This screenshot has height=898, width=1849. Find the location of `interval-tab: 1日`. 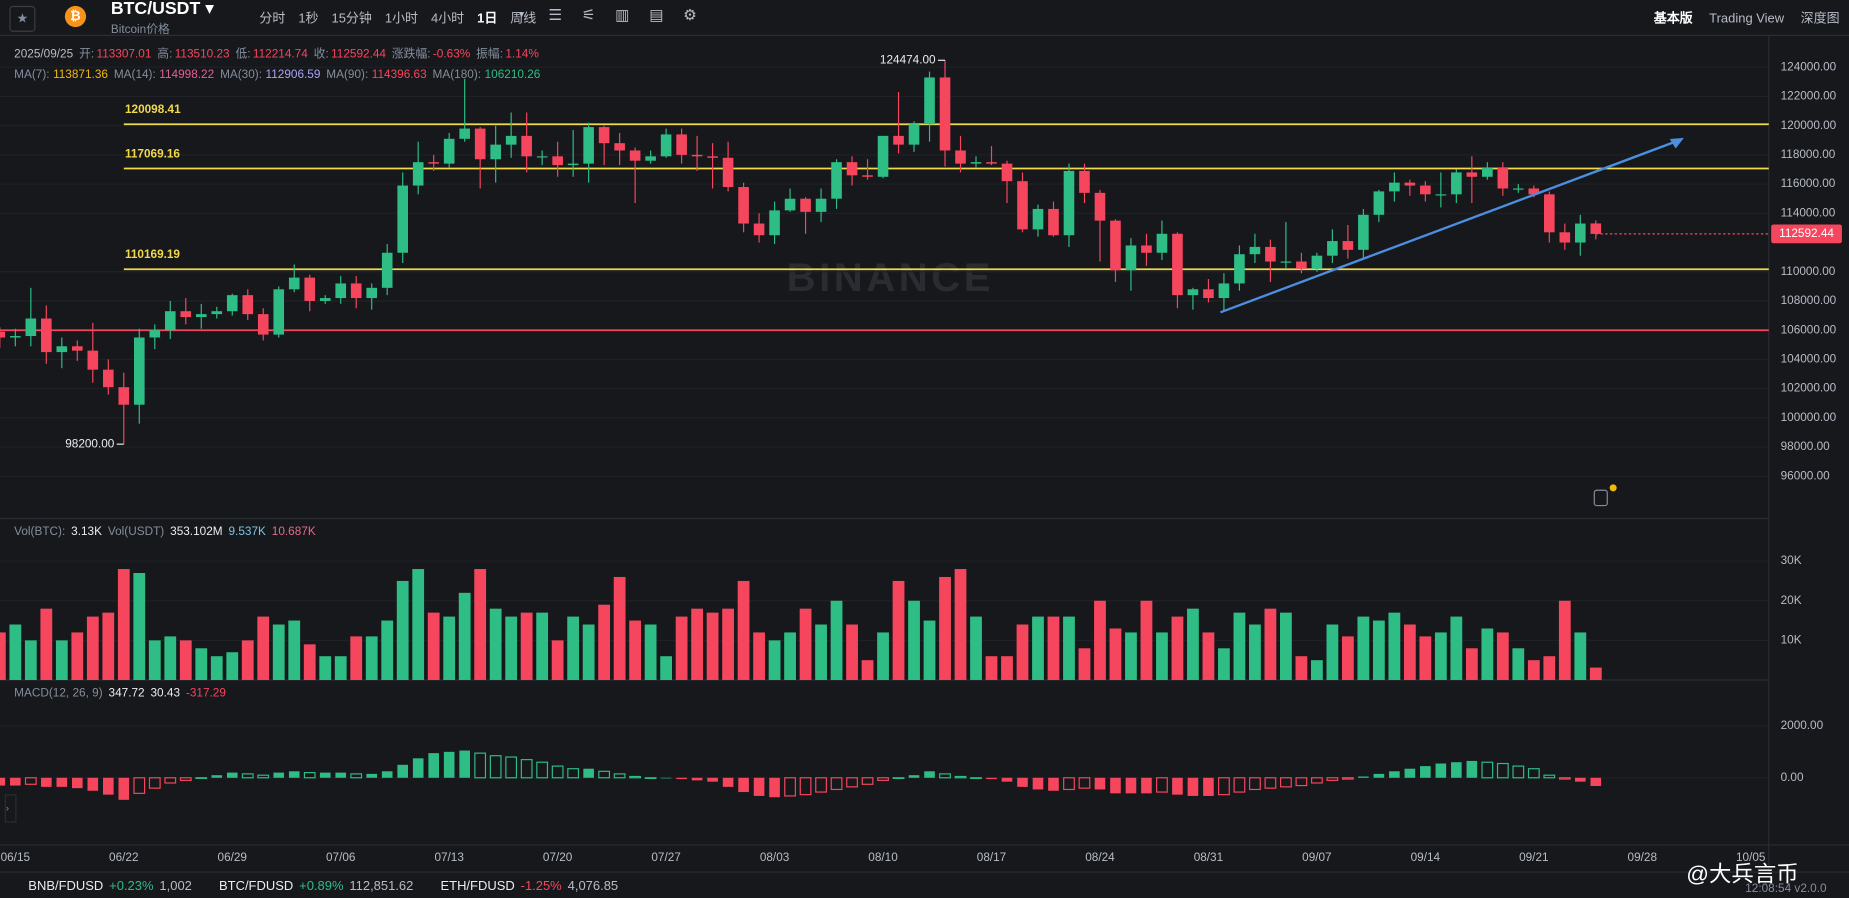

interval-tab: 1日 is located at coordinates (487, 18).